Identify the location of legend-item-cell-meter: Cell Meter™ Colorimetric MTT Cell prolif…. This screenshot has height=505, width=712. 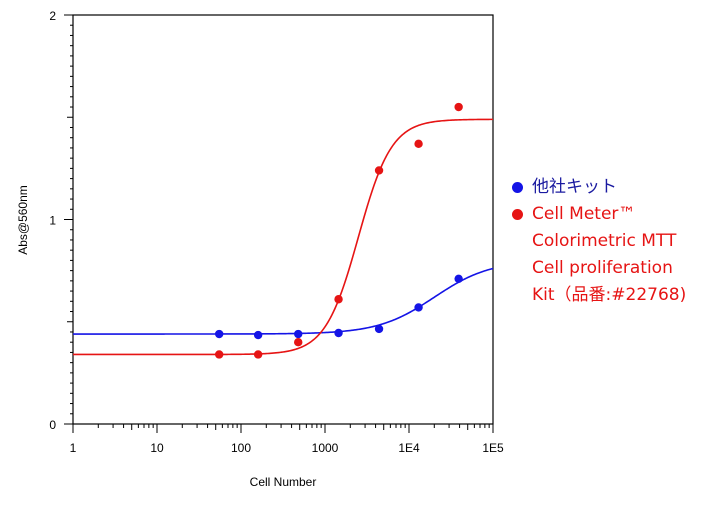
(599, 255).